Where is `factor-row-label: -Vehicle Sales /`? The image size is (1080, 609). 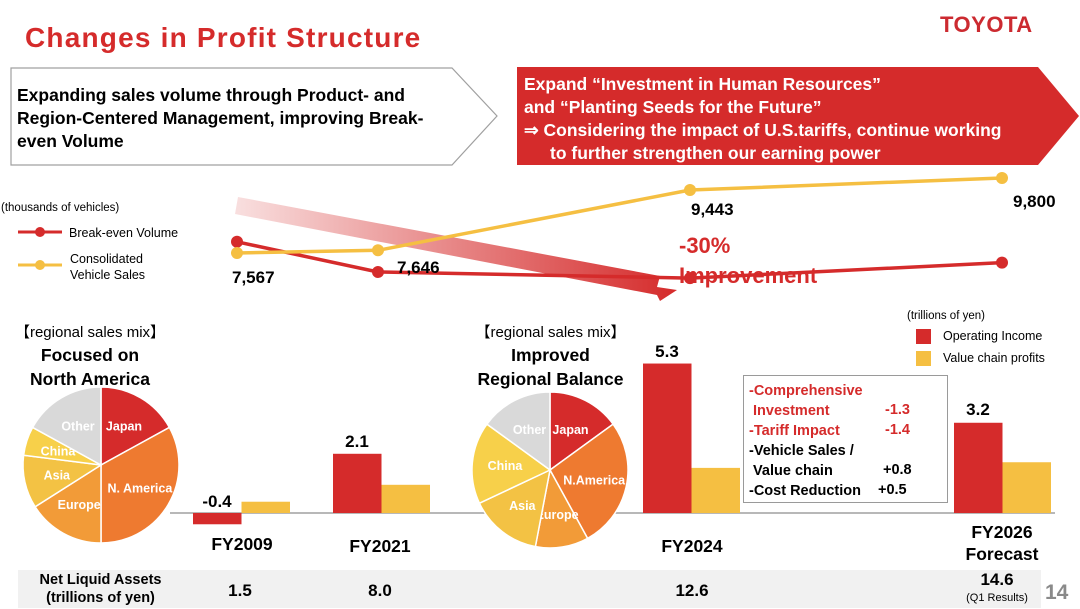
factor-row-label: -Vehicle Sales / is located at coordinates (801, 451).